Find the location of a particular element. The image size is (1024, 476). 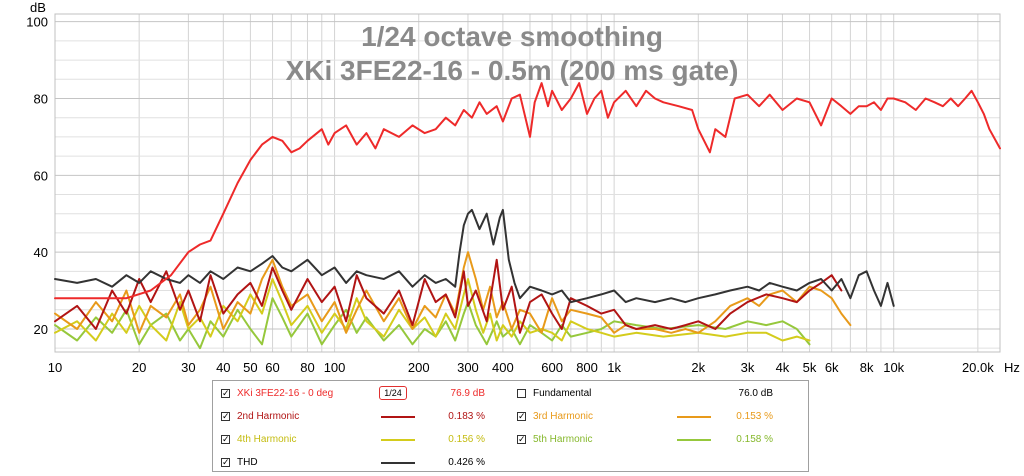

x-tick-label: 800 is located at coordinates (587, 367).